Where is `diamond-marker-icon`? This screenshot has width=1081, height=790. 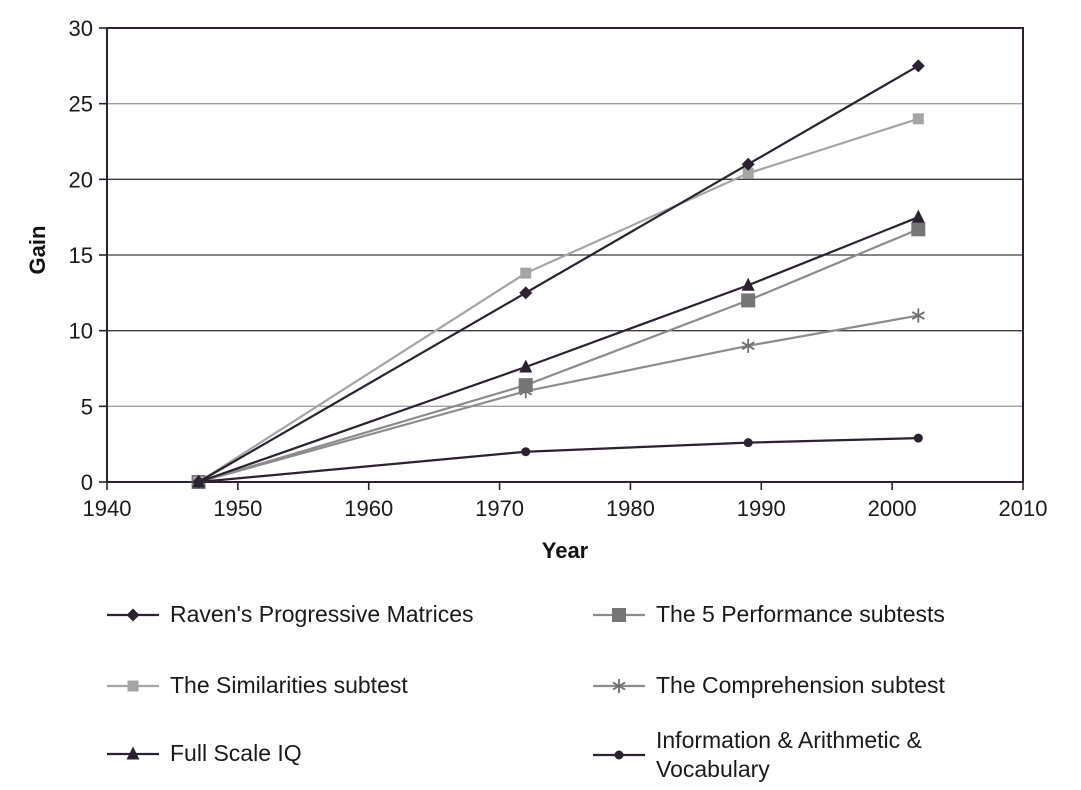
diamond-marker-icon is located at coordinates (133, 615).